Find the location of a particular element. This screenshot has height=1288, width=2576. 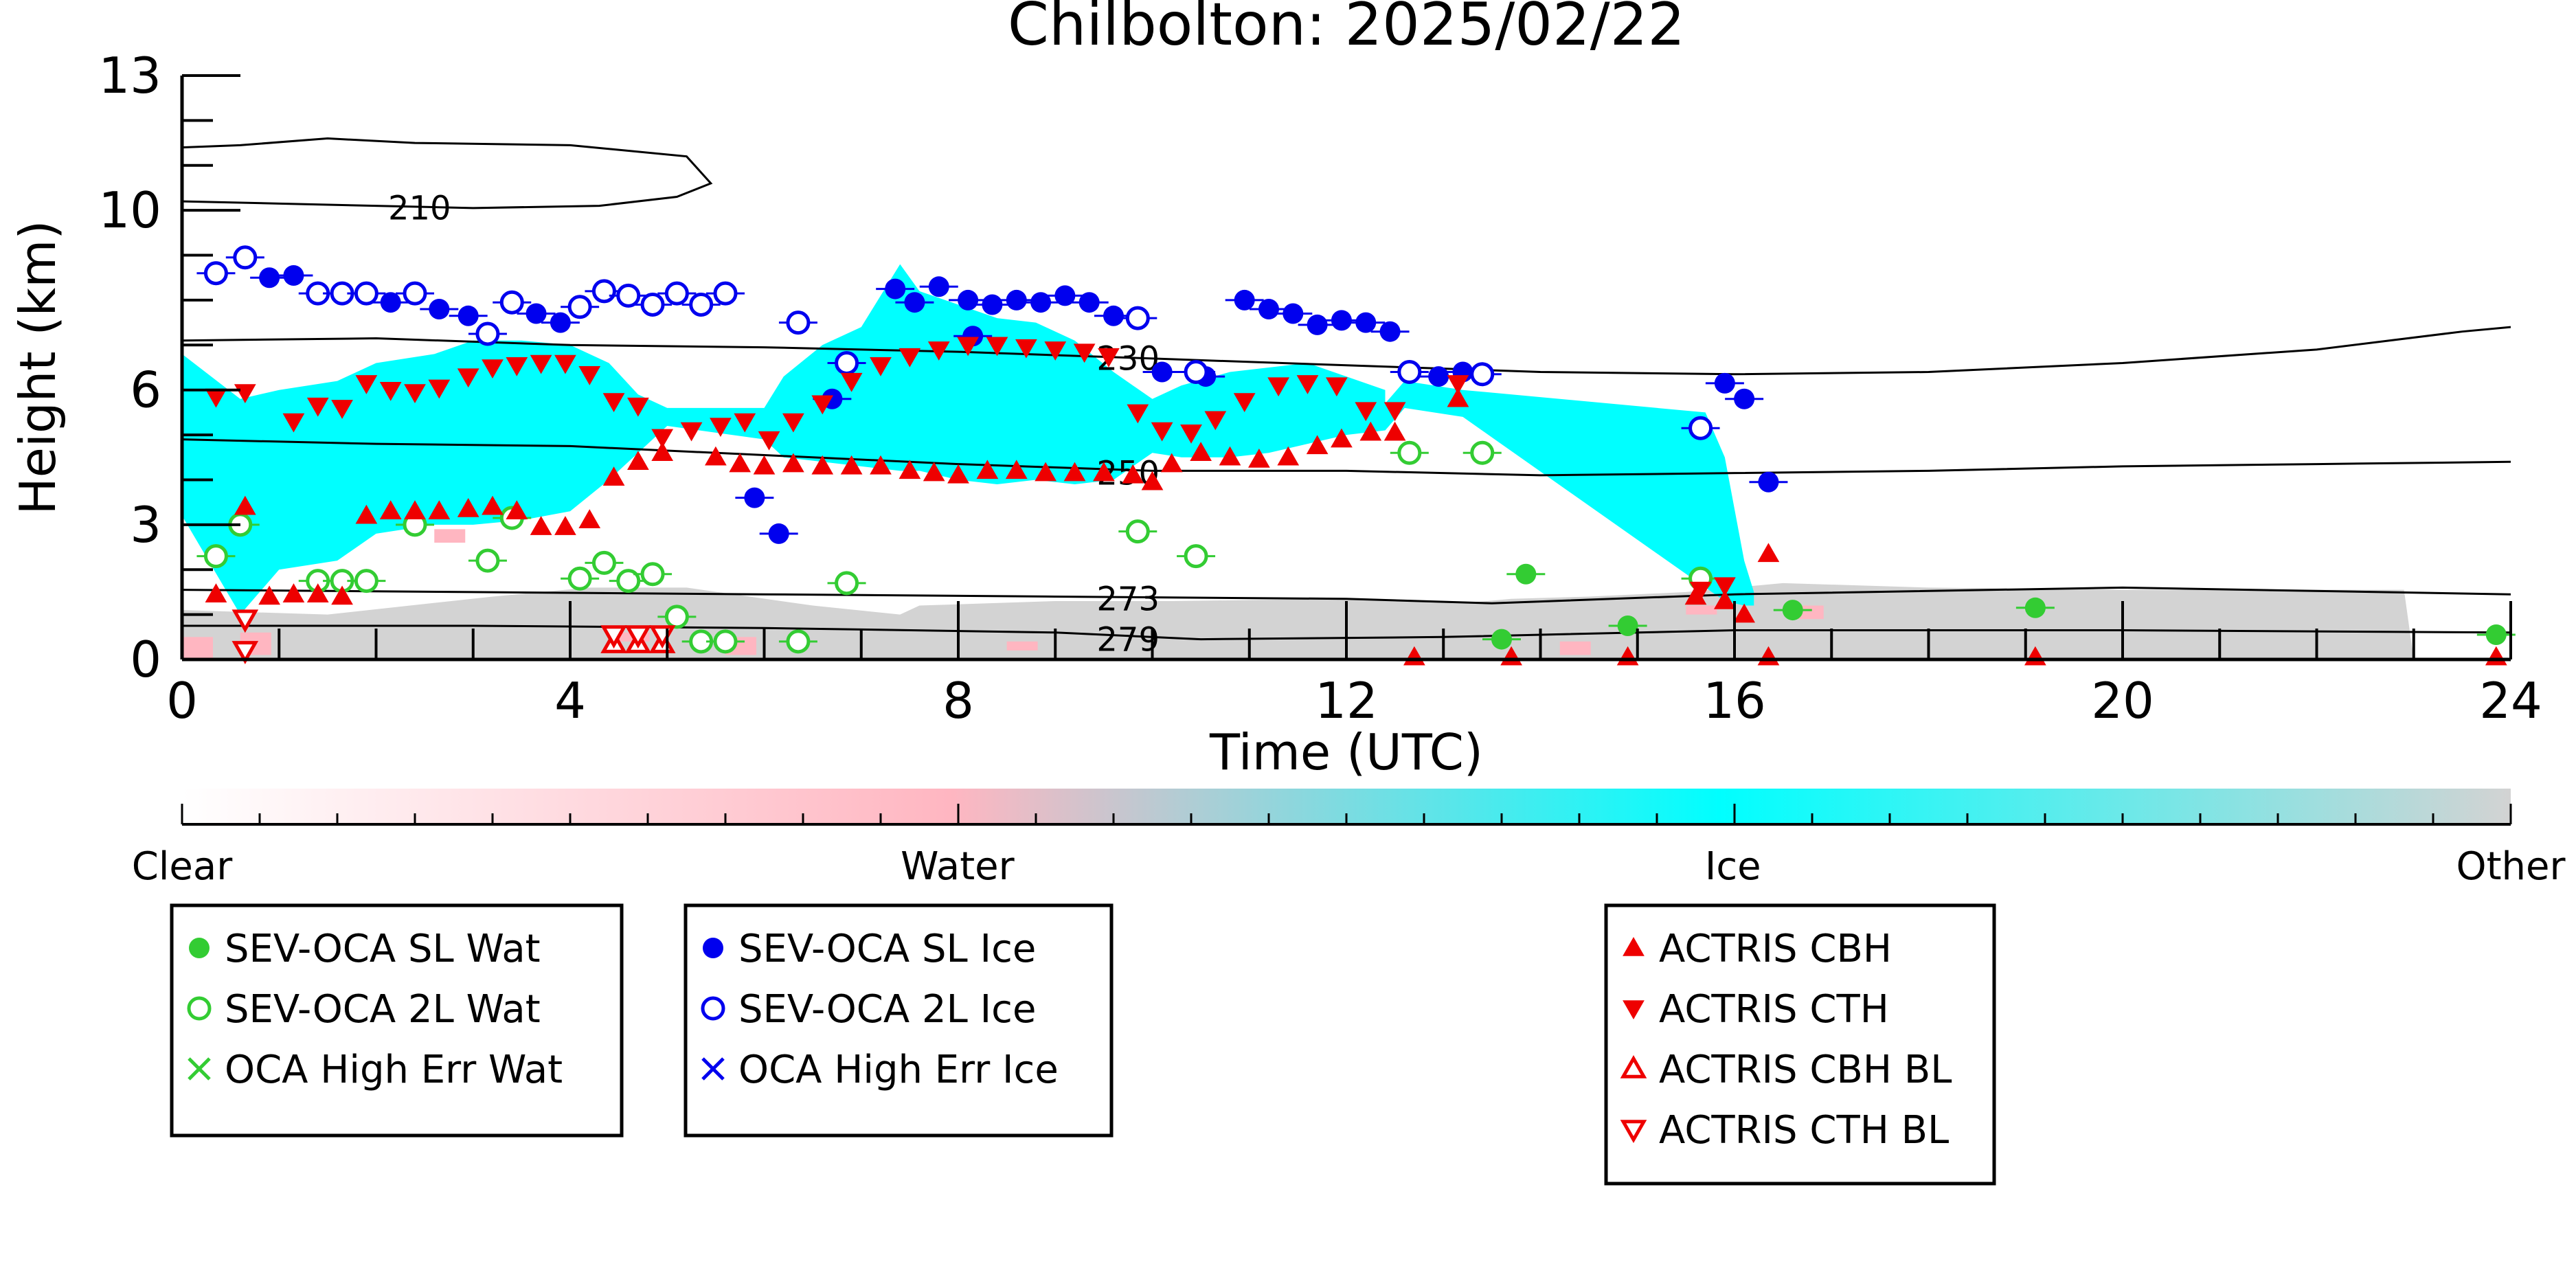

legend-label: ACTRIS CBH BL is located at coordinates (1805, 1070).